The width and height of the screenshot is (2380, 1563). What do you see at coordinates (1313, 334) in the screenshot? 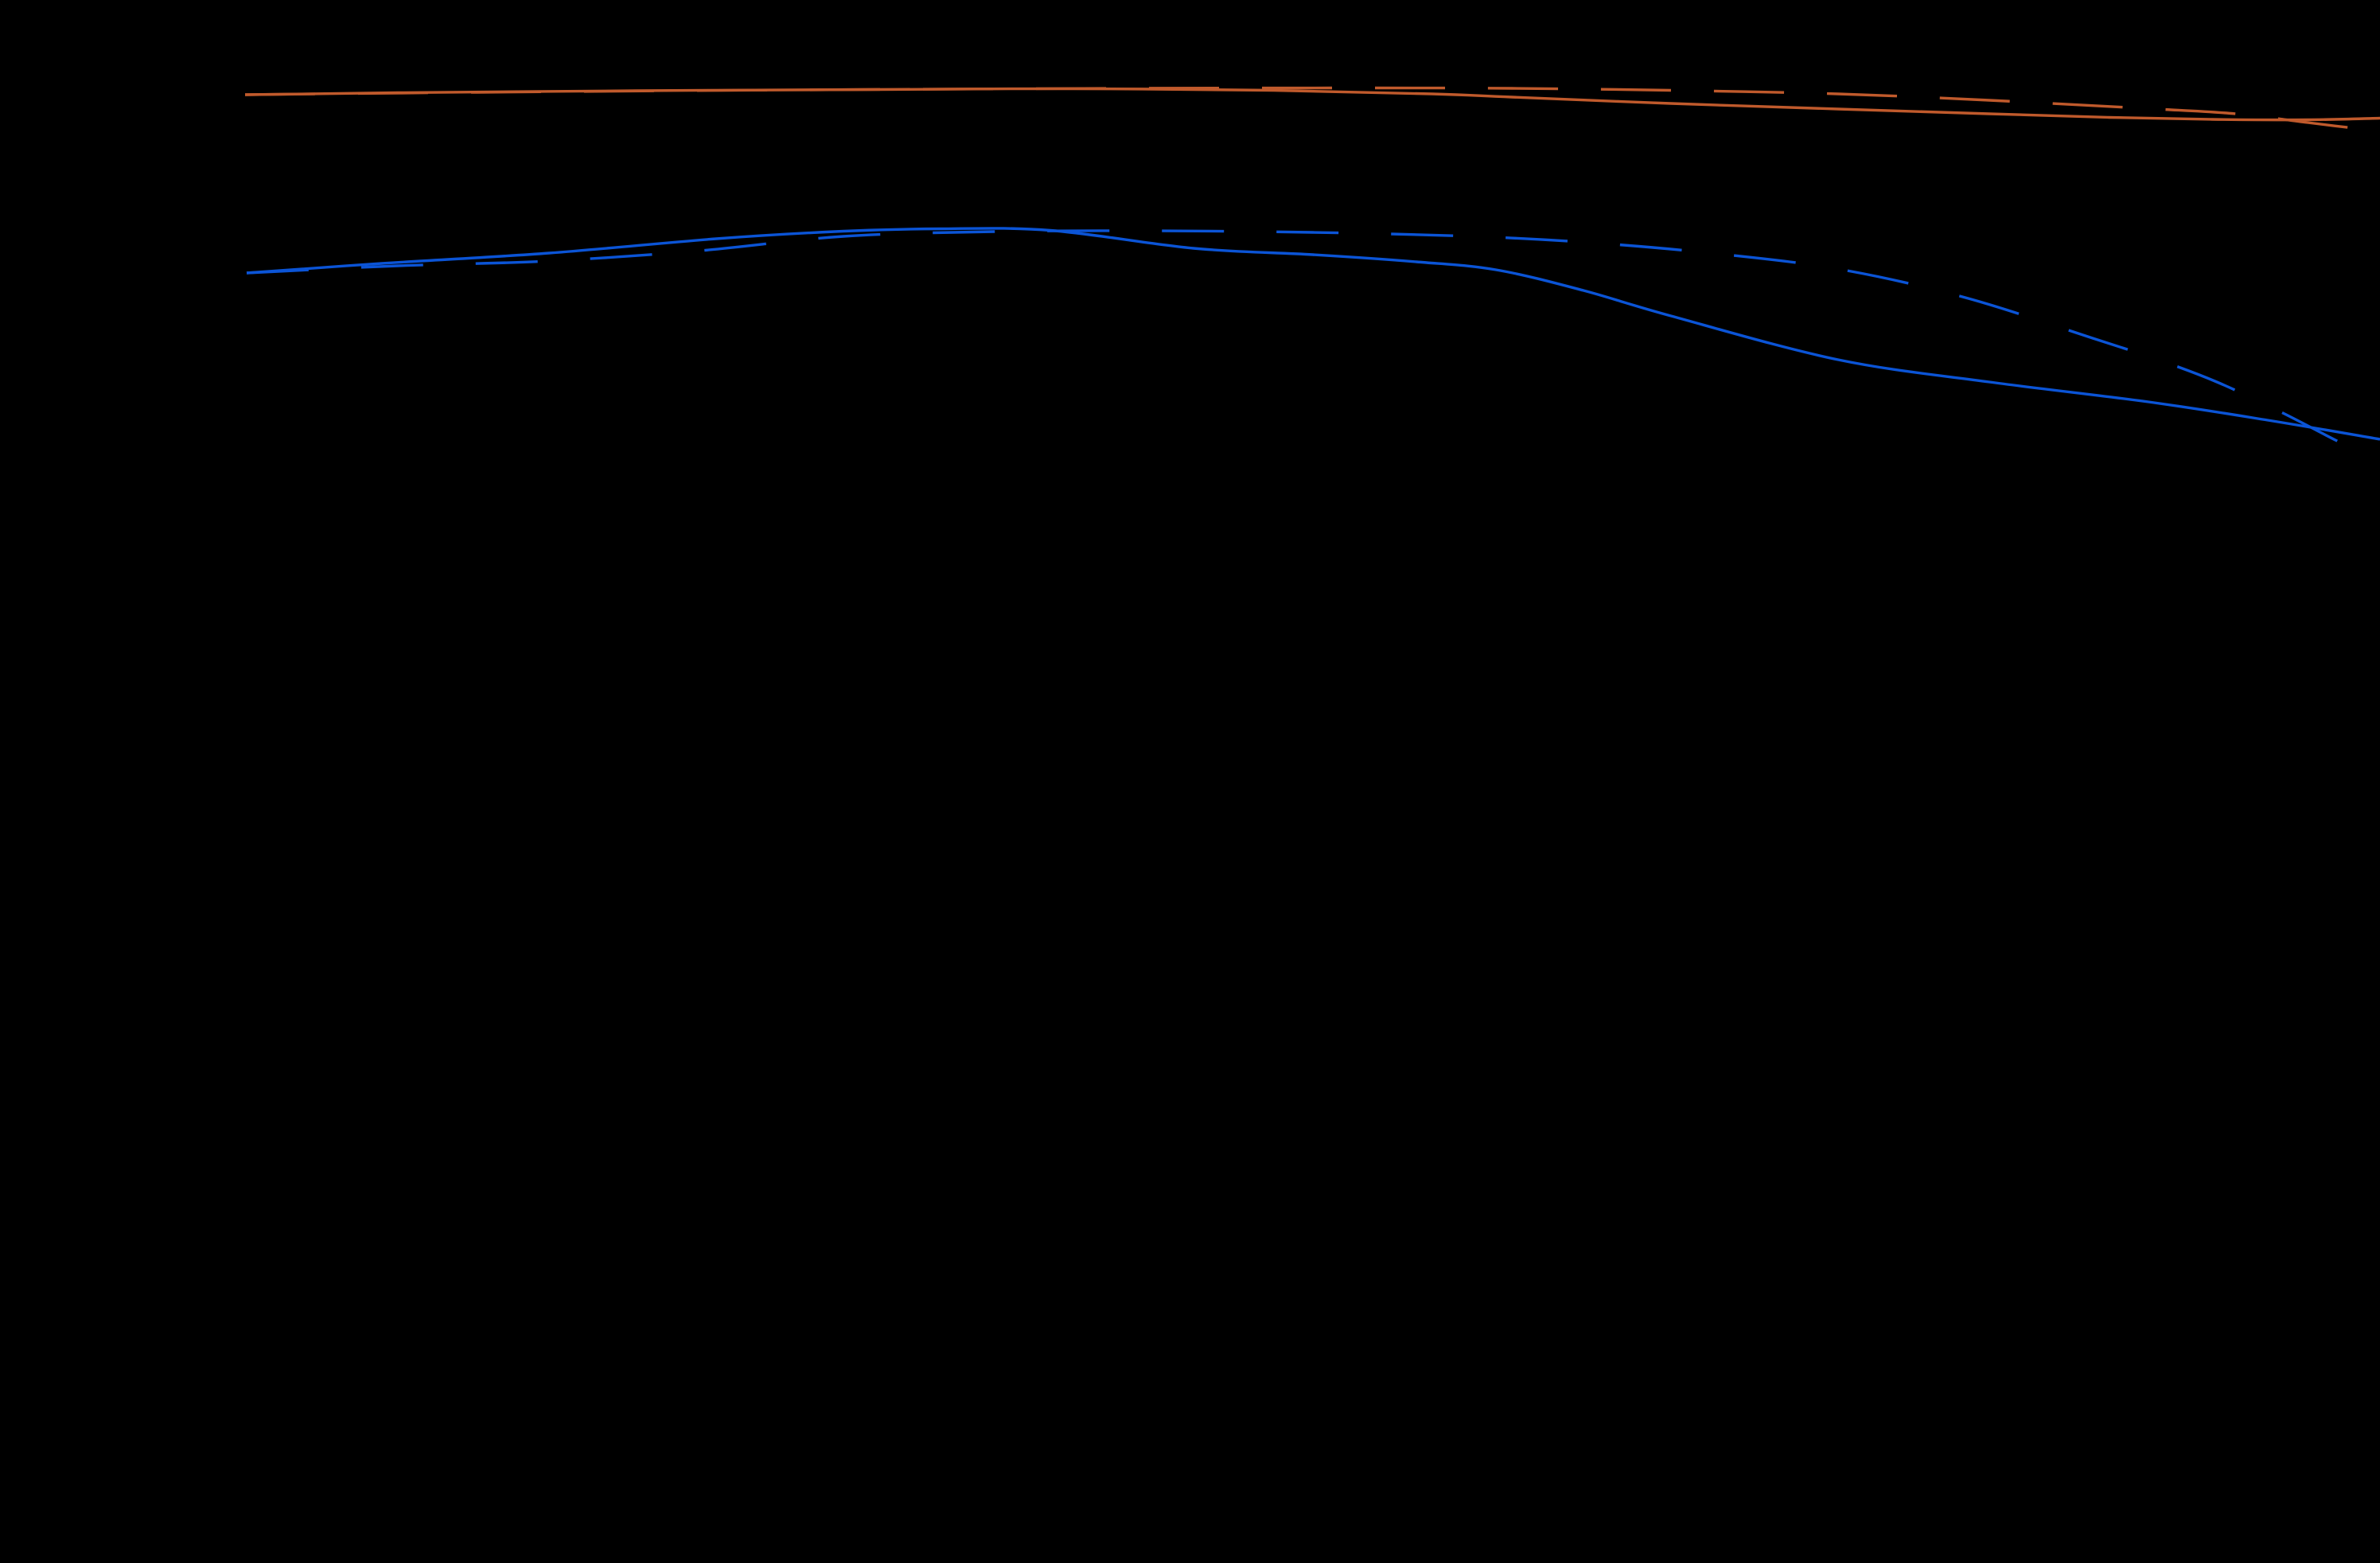
I see `blue-solid-line` at bounding box center [1313, 334].